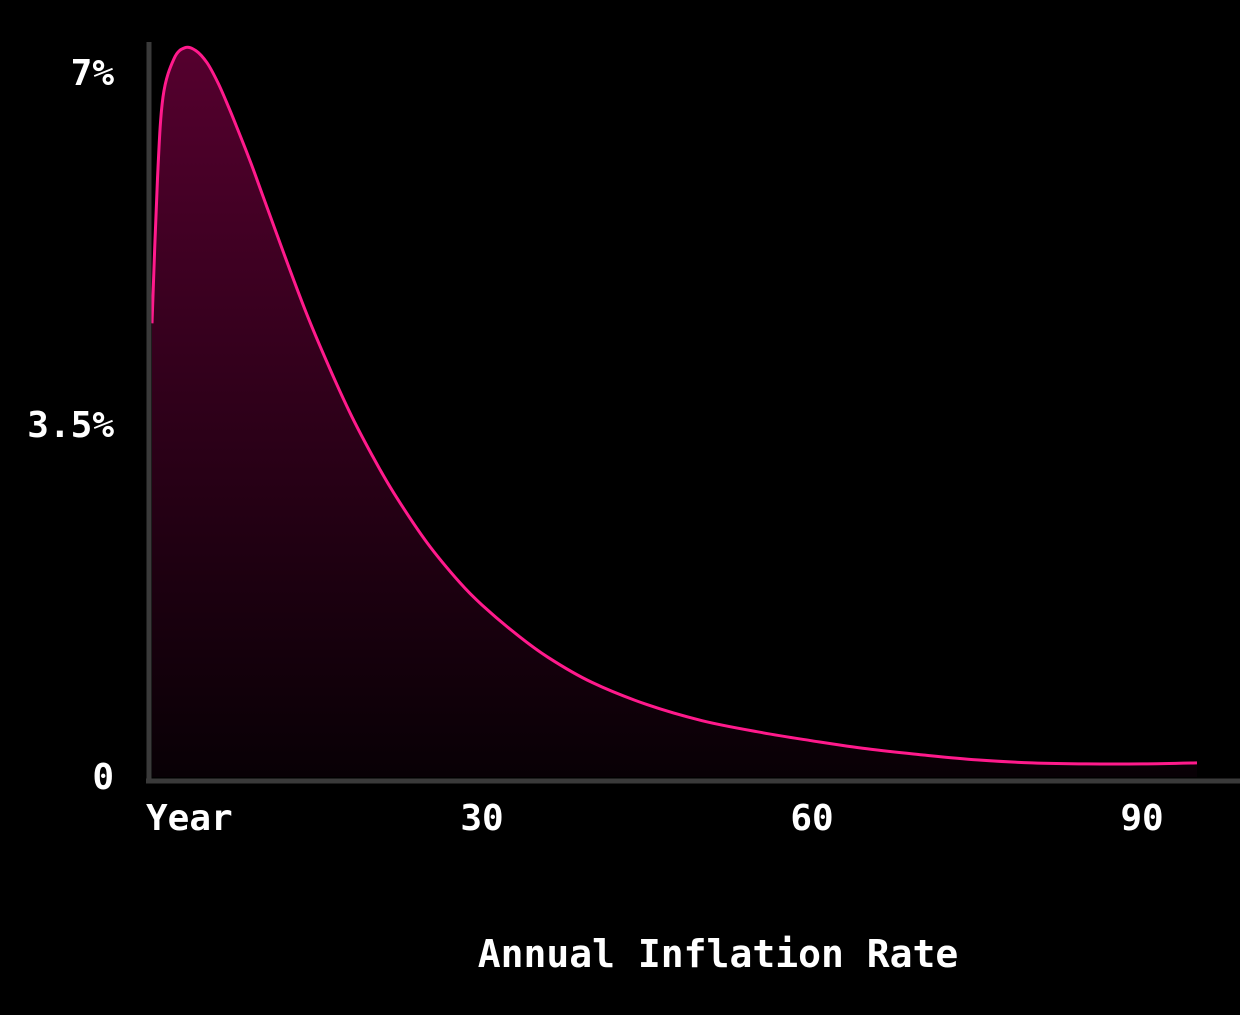 This screenshot has height=1015, width=1240. Describe the element at coordinates (93, 73) in the screenshot. I see `y-tick-label: 7%` at that location.